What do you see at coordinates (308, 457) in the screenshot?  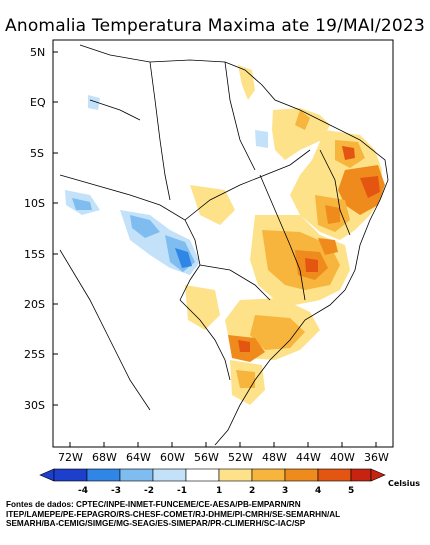 I see `lon-label-44w: 44W` at bounding box center [308, 457].